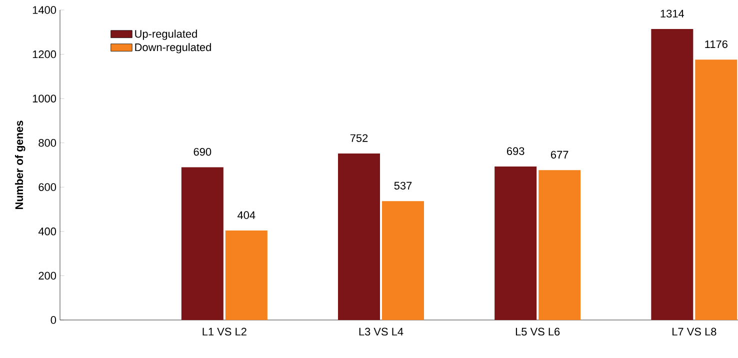  What do you see at coordinates (173, 48) in the screenshot?
I see `legend-label: Down-regulated` at bounding box center [173, 48].